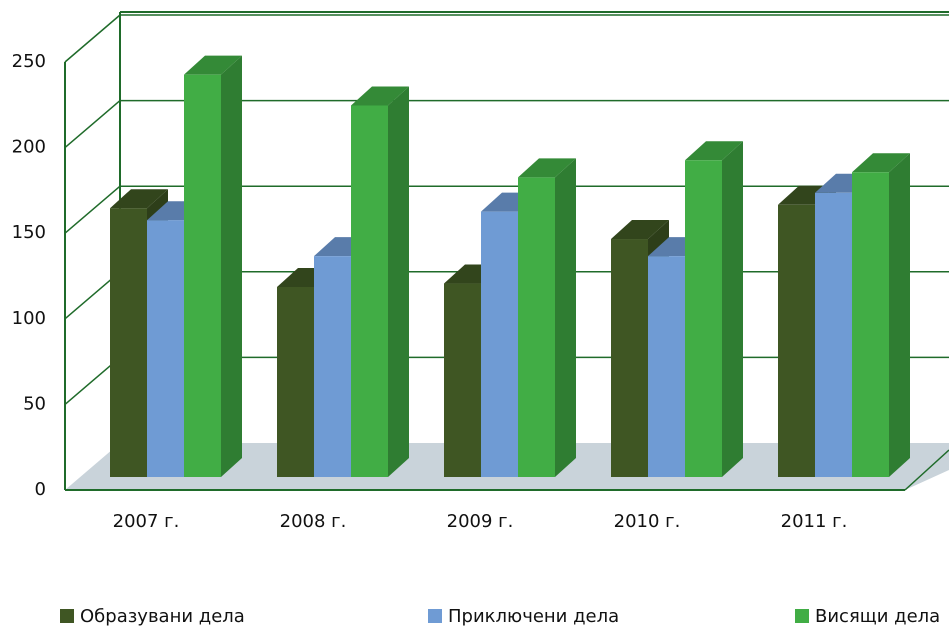 The image size is (949, 627). Describe the element at coordinates (29, 318) in the screenshot. I see `y-tick-label: 100` at that location.